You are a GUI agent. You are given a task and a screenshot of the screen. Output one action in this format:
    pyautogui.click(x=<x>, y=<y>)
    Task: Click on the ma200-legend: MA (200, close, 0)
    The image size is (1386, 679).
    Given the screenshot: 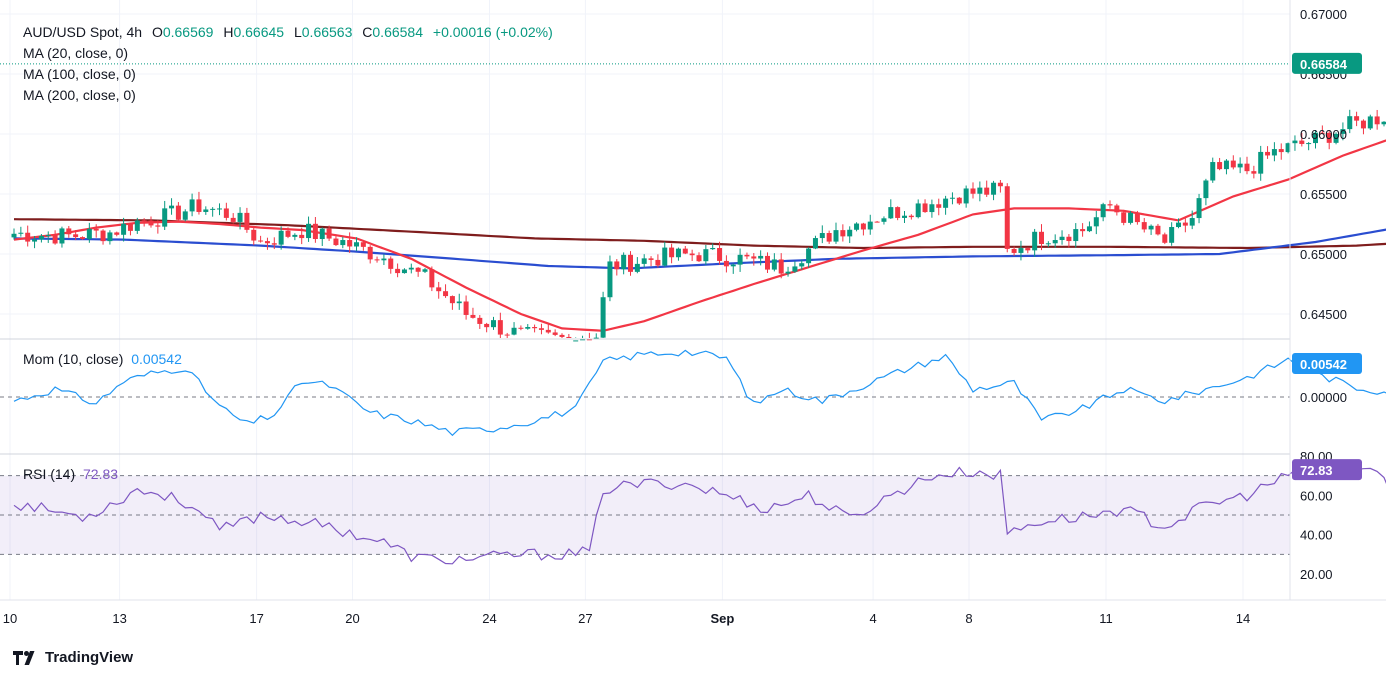 What is the action you would take?
    pyautogui.click(x=79, y=95)
    